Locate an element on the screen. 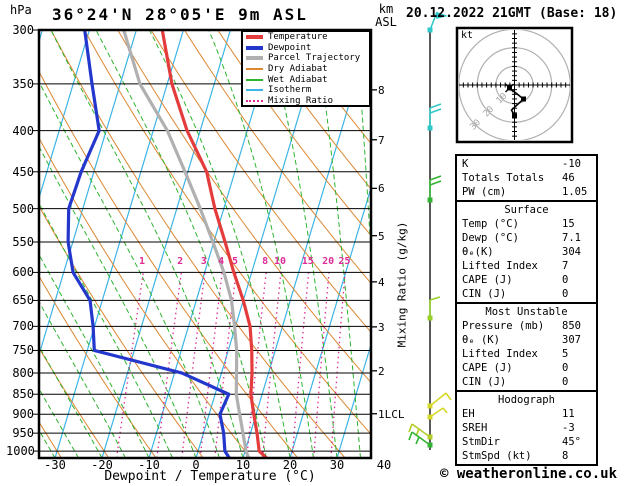 This screenshot has height=486, width=629. legend-item: Isotherm is located at coordinates (306, 90).